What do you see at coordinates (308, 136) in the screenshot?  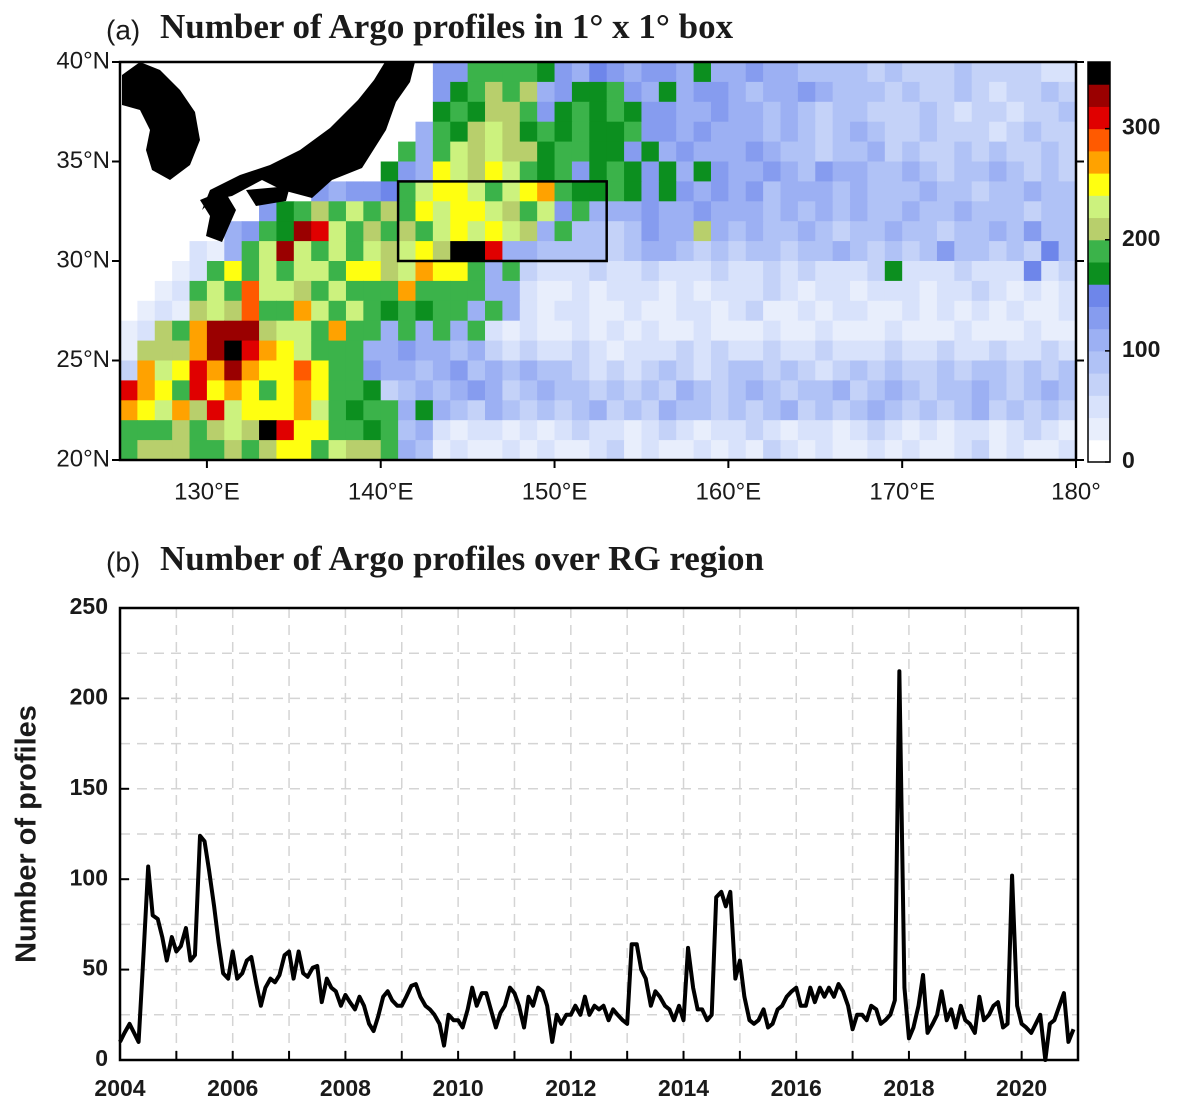 I see `land-honshu` at bounding box center [308, 136].